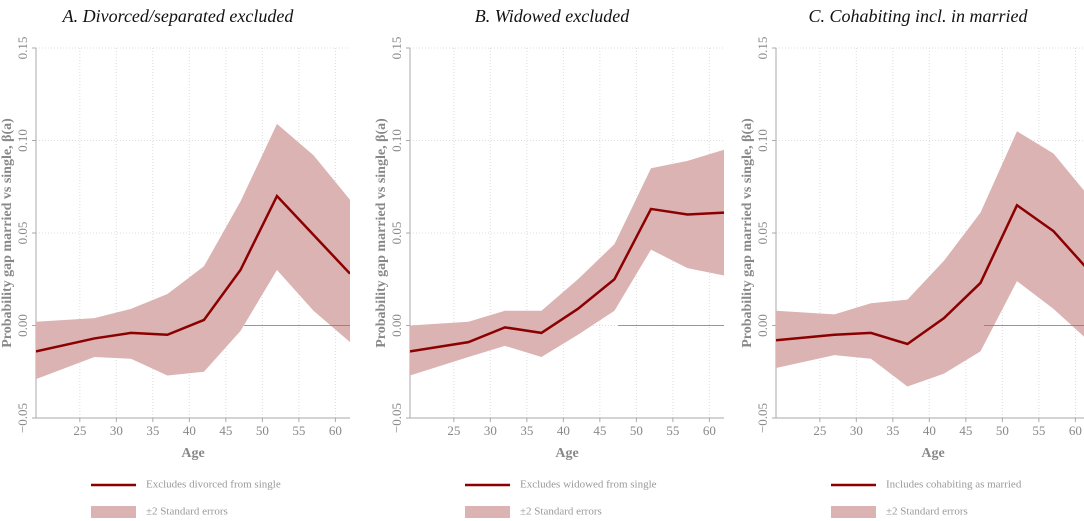 This screenshot has height=521, width=1084. What do you see at coordinates (178, 16) in the screenshot?
I see `panel-title: A. Divorced/separated excluded` at bounding box center [178, 16].